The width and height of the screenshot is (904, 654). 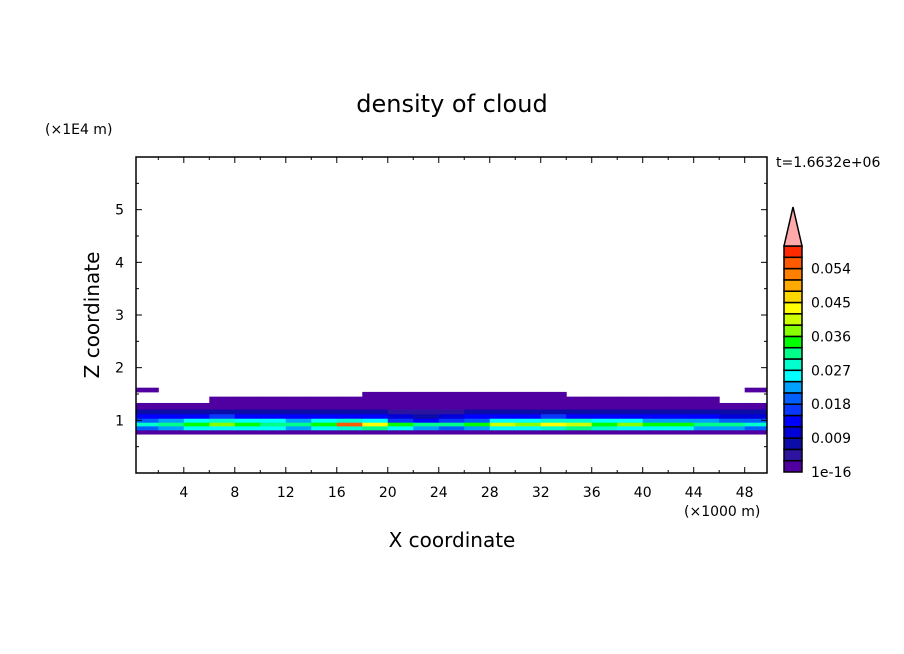 What do you see at coordinates (119, 316) in the screenshot?
I see `y-tick-label: 3` at bounding box center [119, 316].